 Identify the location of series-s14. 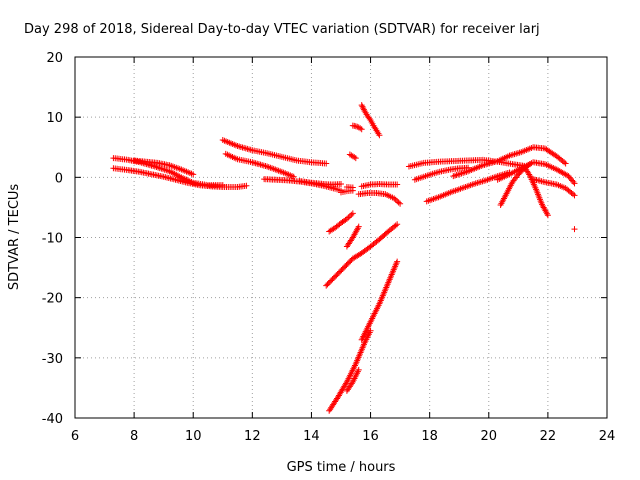
(379, 198).